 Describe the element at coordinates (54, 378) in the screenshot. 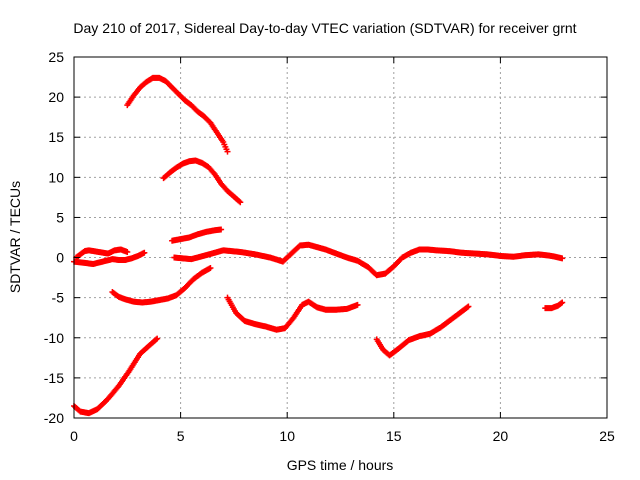

I see `y-tick-label: -15` at that location.